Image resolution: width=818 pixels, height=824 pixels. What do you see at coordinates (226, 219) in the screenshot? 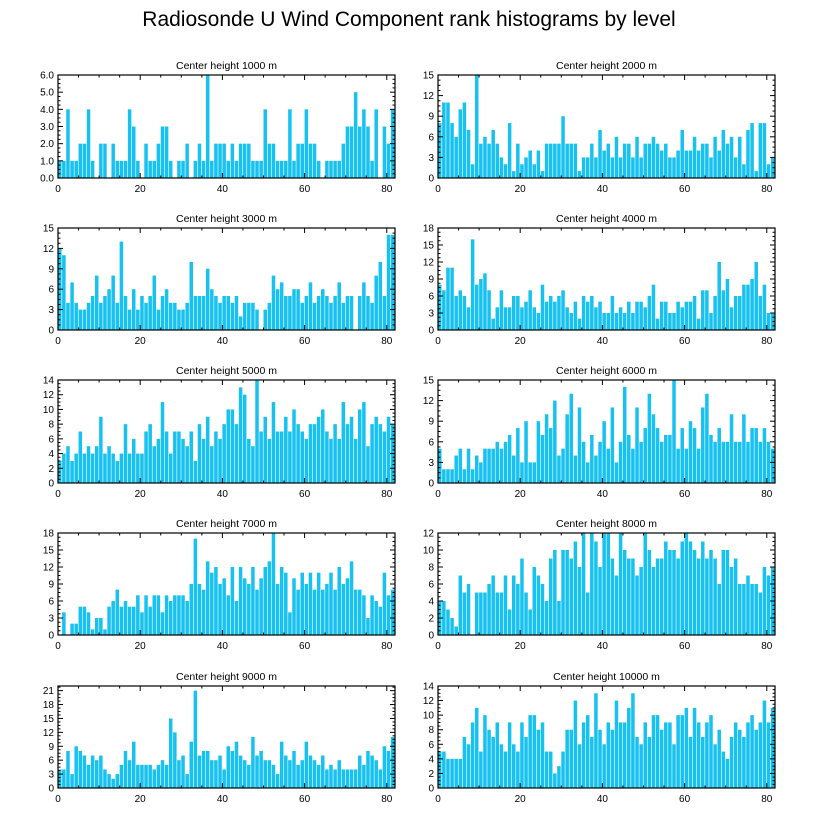
I see `panel-title: Center height 3000 m` at bounding box center [226, 219].